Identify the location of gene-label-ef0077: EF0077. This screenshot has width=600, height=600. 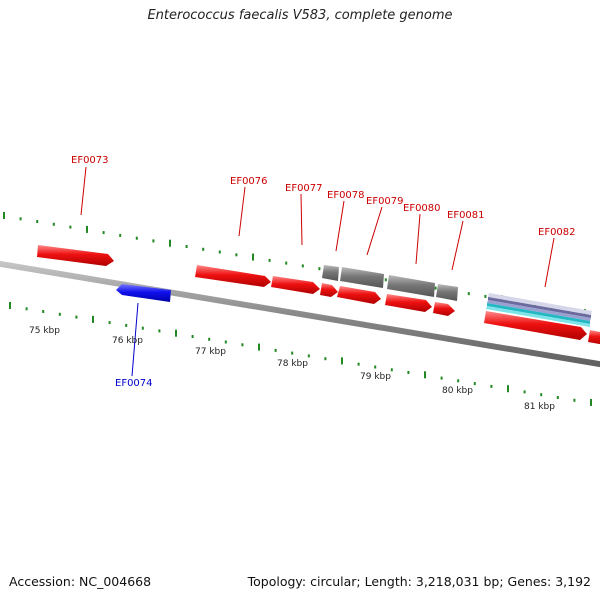
(304, 188).